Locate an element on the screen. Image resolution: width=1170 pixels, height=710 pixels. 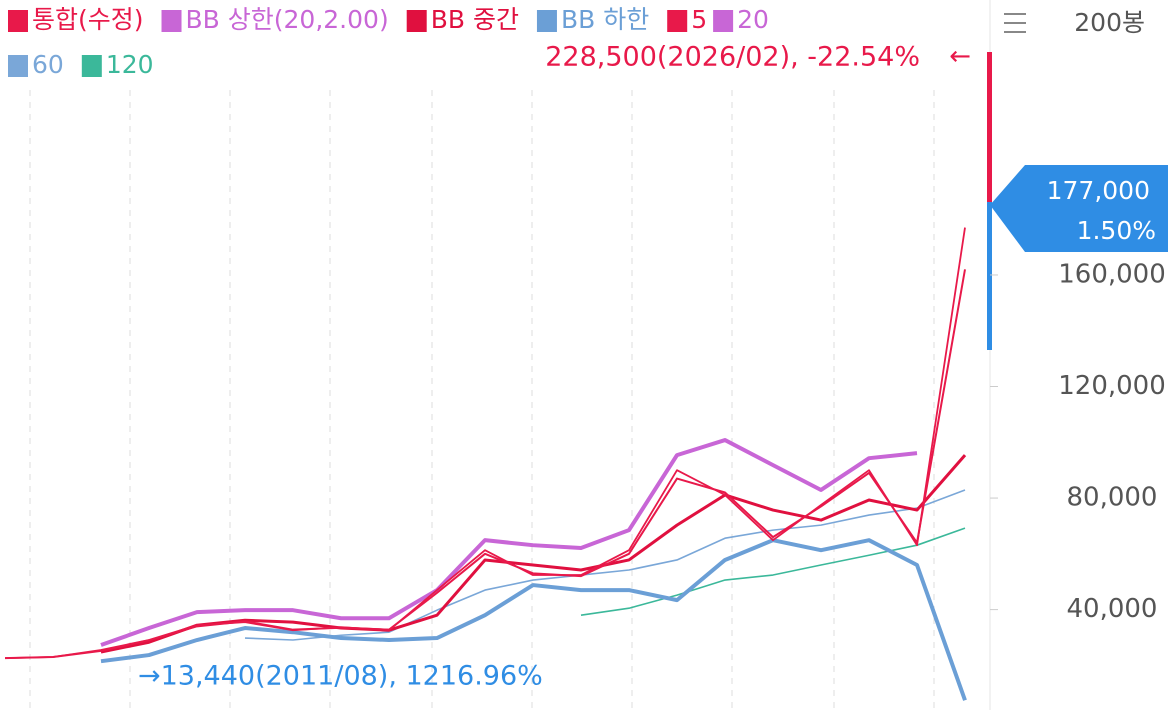
range-bar-up is located at coordinates (989, 127).